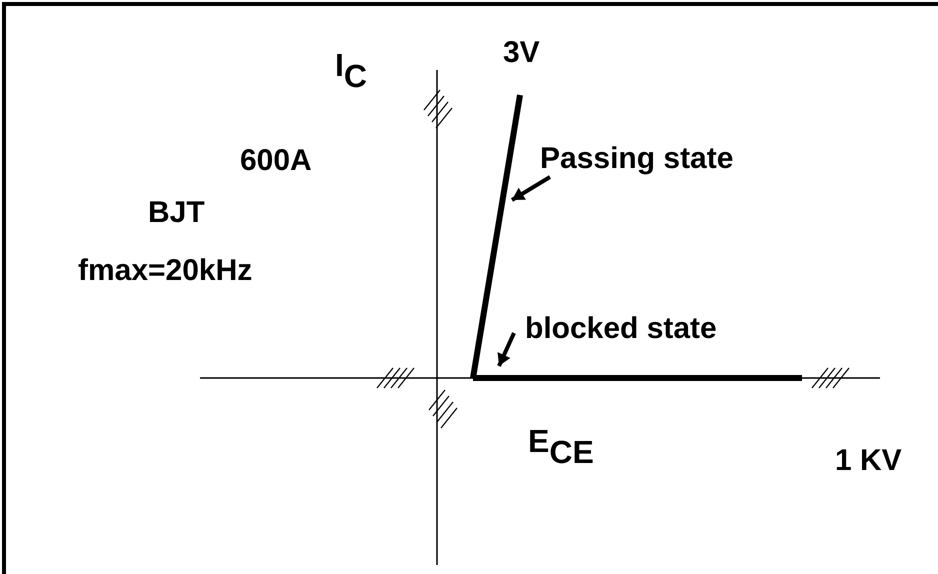 Image resolution: width=938 pixels, height=574 pixels. Describe the element at coordinates (276, 160) in the screenshot. I see `text: 600A` at that location.